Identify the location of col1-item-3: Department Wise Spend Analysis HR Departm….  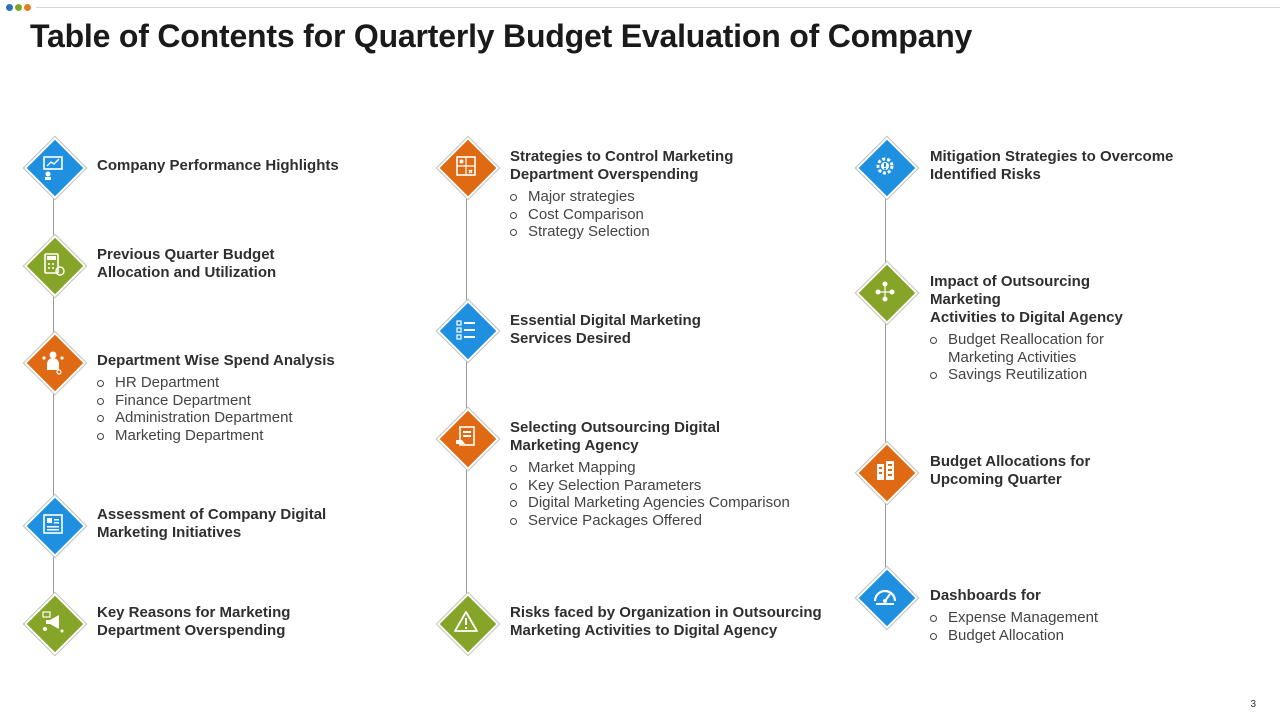
(262, 398).